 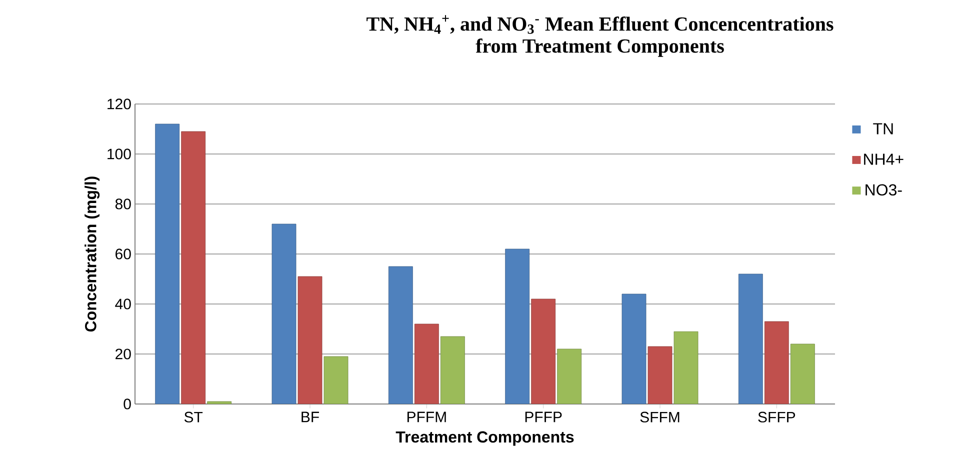 What do you see at coordinates (543, 417) in the screenshot?
I see `x-tick-label: PFFP` at bounding box center [543, 417].